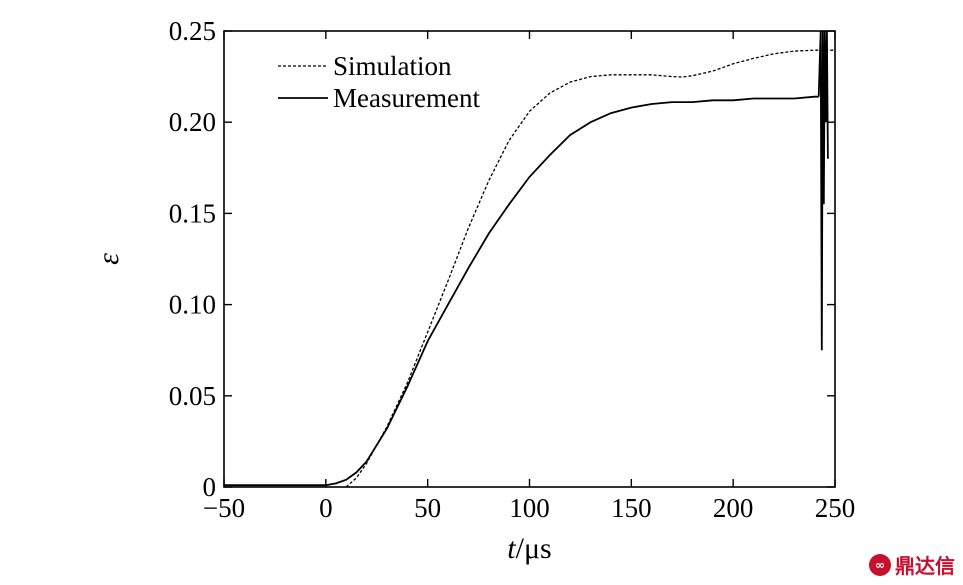  What do you see at coordinates (192, 305) in the screenshot?
I see `y-tick-label: 0.10` at bounding box center [192, 305].